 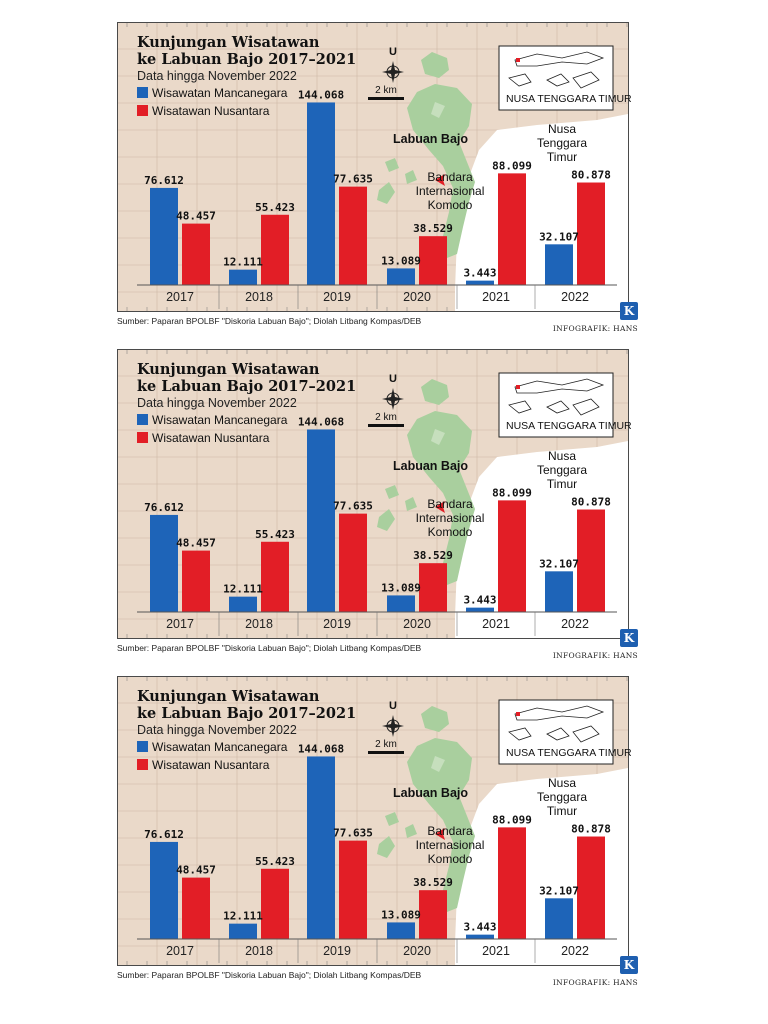 I want to click on north-label: U, so click(x=393, y=52).